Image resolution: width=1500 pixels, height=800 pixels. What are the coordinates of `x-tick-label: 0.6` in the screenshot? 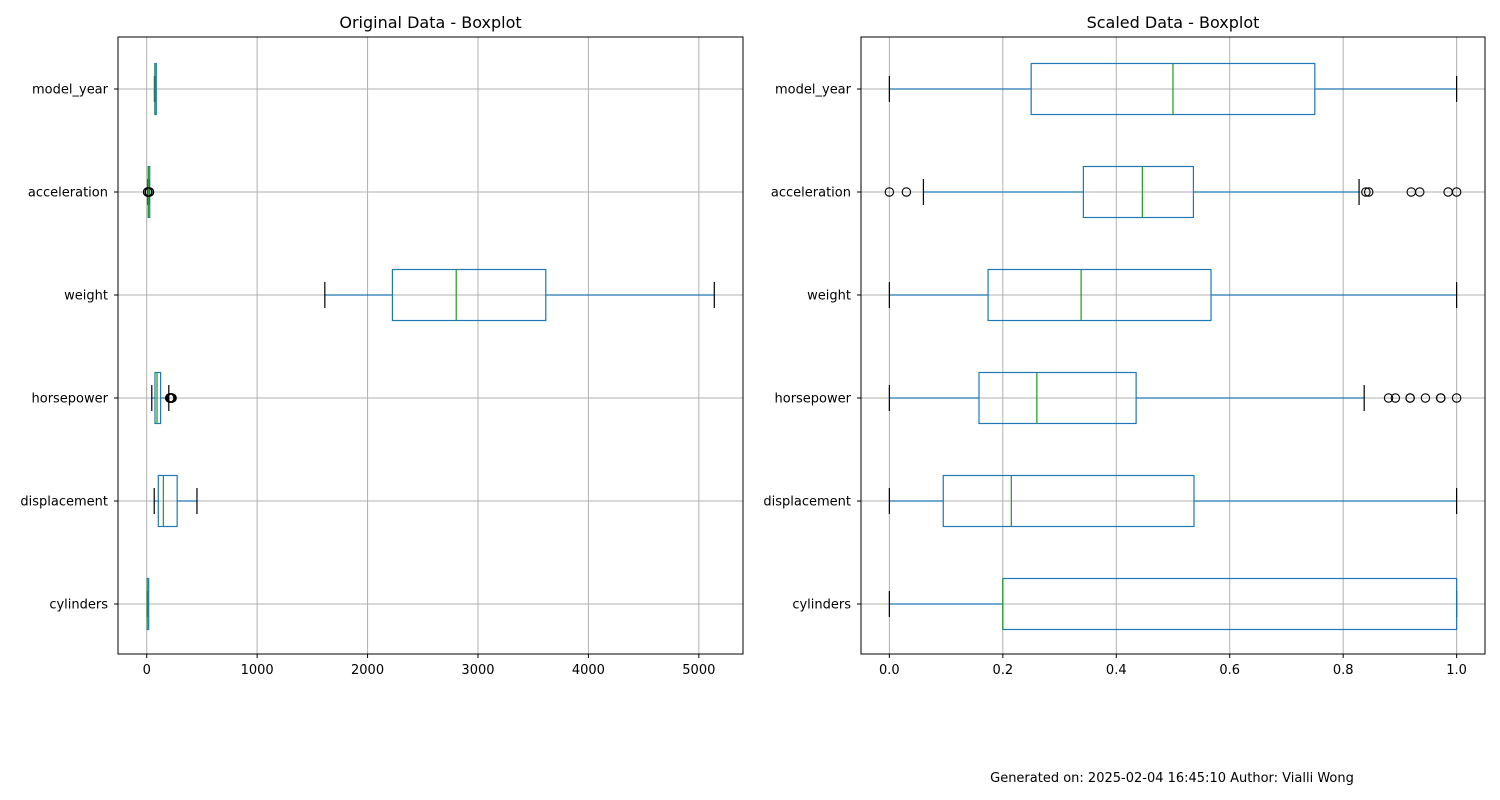 It's located at (1229, 670).